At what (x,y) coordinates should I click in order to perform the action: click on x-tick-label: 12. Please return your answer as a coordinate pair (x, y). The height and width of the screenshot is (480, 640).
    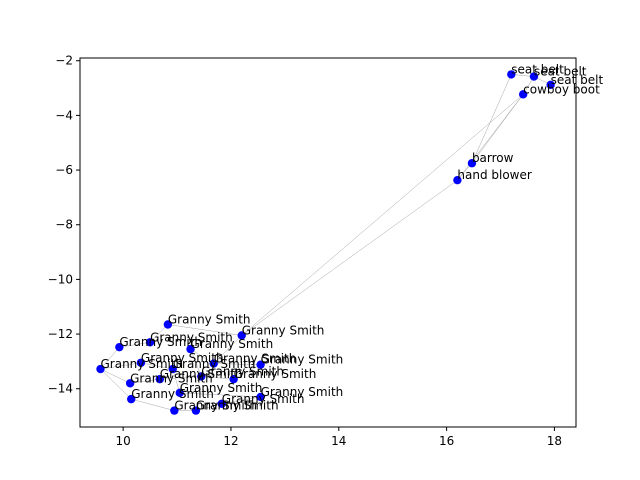
    Looking at the image, I should click on (230, 441).